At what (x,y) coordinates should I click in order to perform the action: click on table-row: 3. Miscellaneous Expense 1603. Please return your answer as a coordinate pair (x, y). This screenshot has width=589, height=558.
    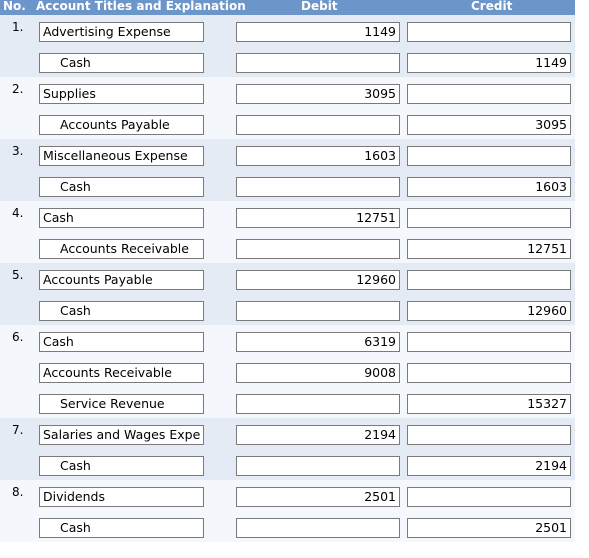
    Looking at the image, I should click on (287, 154).